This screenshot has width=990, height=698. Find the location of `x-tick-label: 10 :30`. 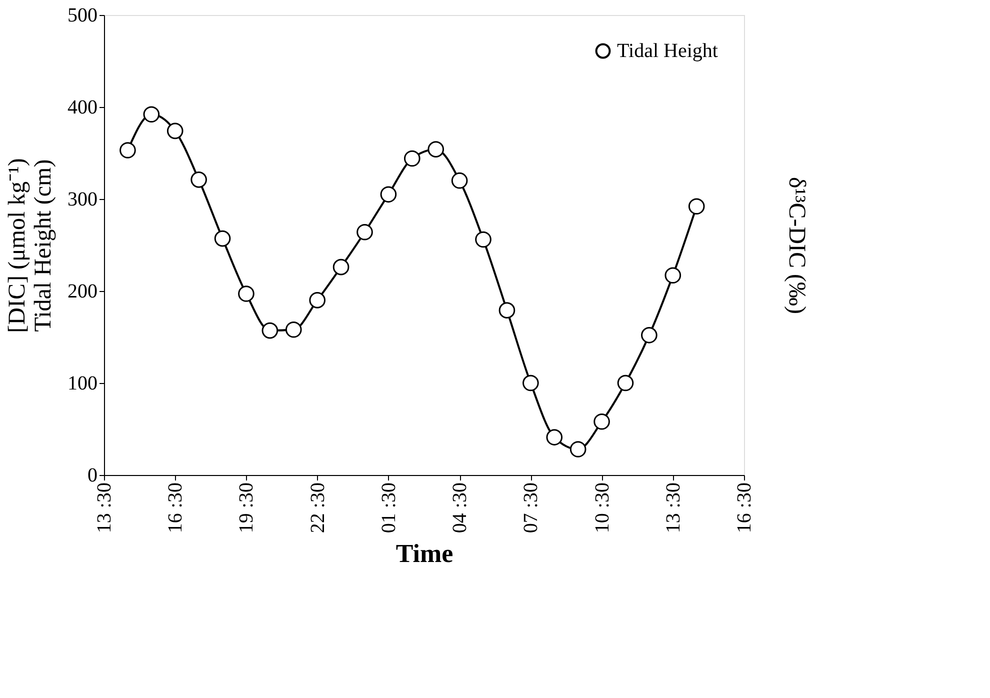

x-tick-label: 10 :30 is located at coordinates (602, 508).